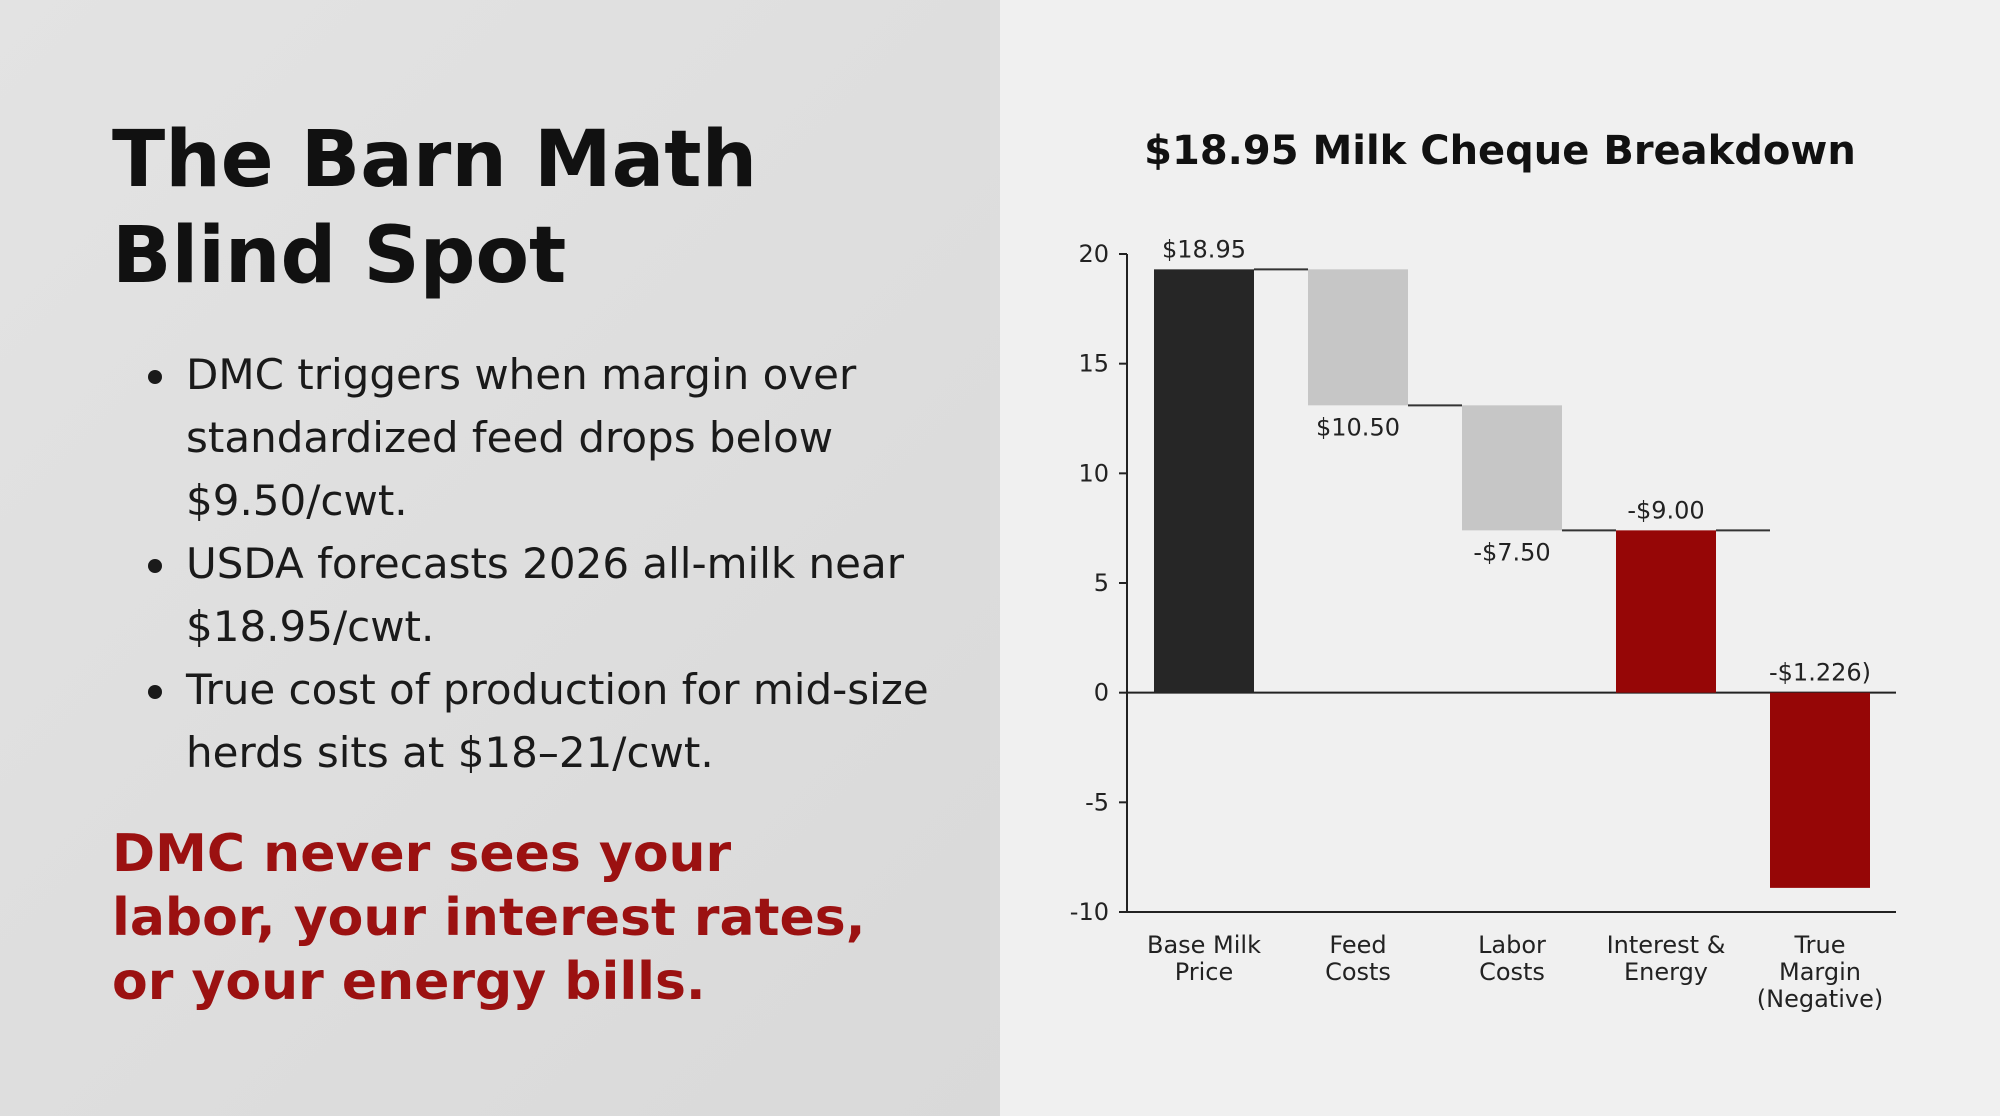 This screenshot has width=2000, height=1116. Describe the element at coordinates (1358, 427) in the screenshot. I see `data-label: $10.50` at that location.